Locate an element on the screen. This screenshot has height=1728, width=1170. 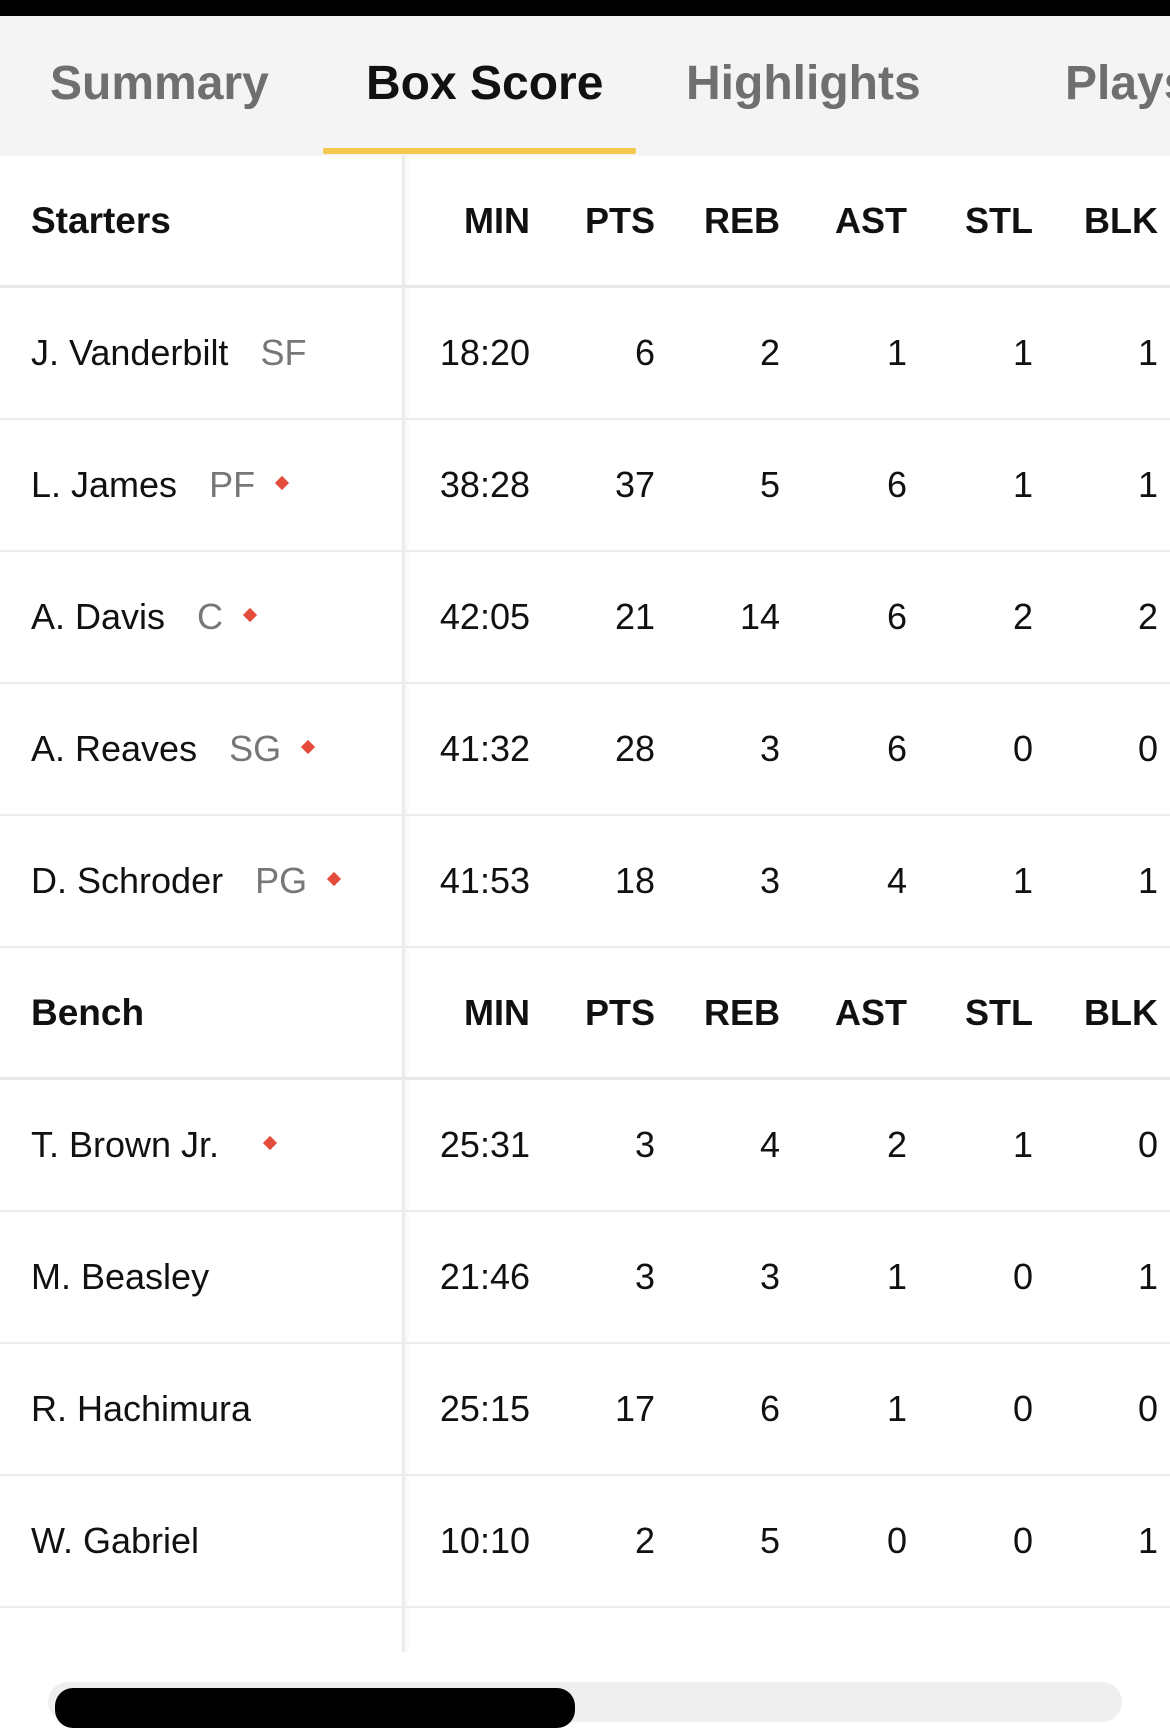
player-name: W. Gabriel is located at coordinates (115, 1540).